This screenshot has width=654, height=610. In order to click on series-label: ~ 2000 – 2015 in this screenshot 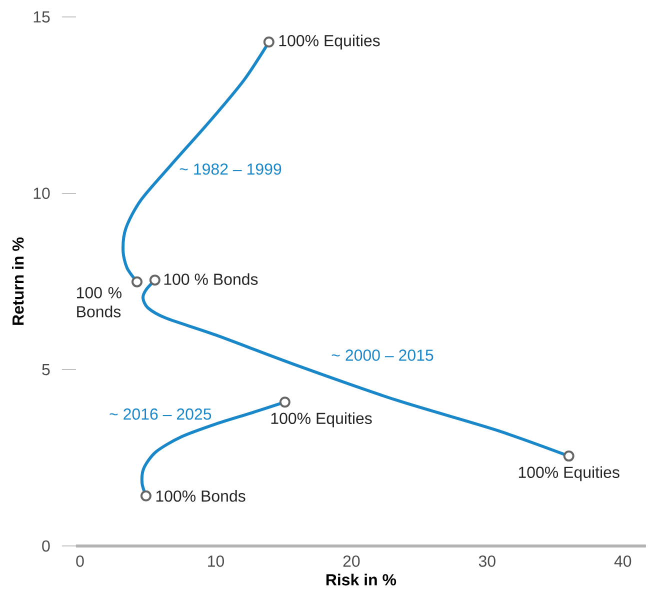, I will do `click(383, 355)`.